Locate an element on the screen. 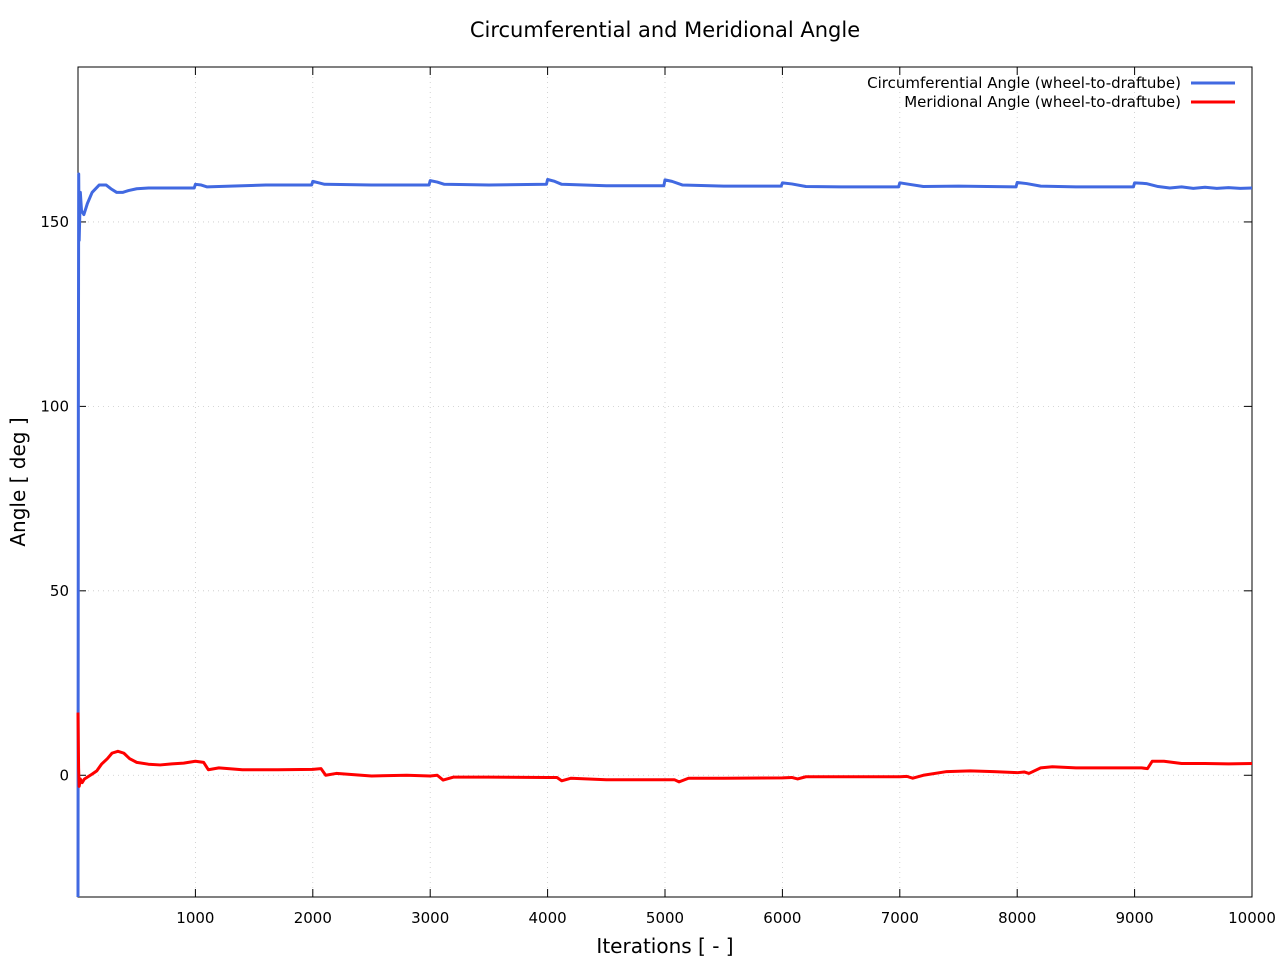 The width and height of the screenshot is (1280, 960). y-tick-label: 0 is located at coordinates (64, 775).